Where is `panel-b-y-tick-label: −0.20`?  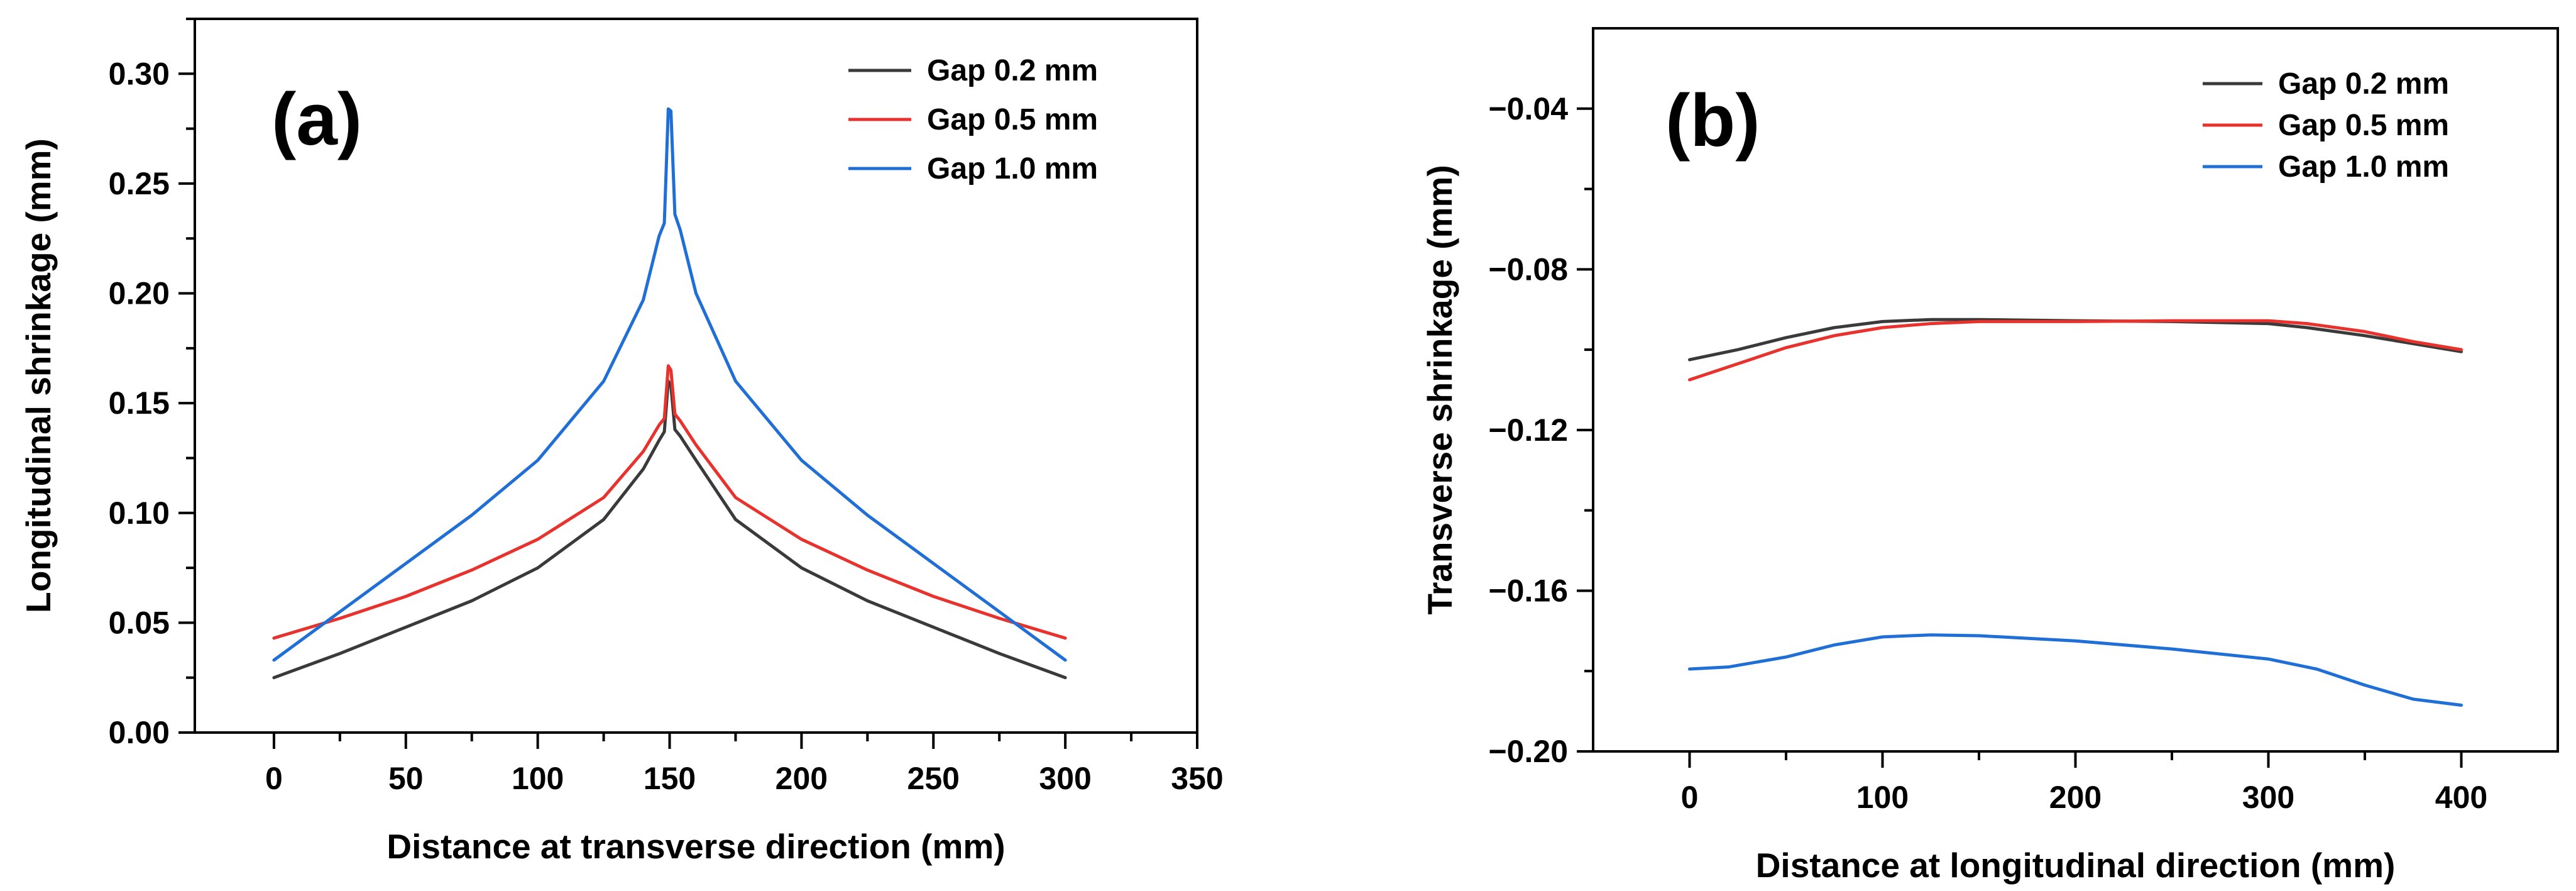
panel-b-y-tick-label: −0.20 is located at coordinates (1528, 751).